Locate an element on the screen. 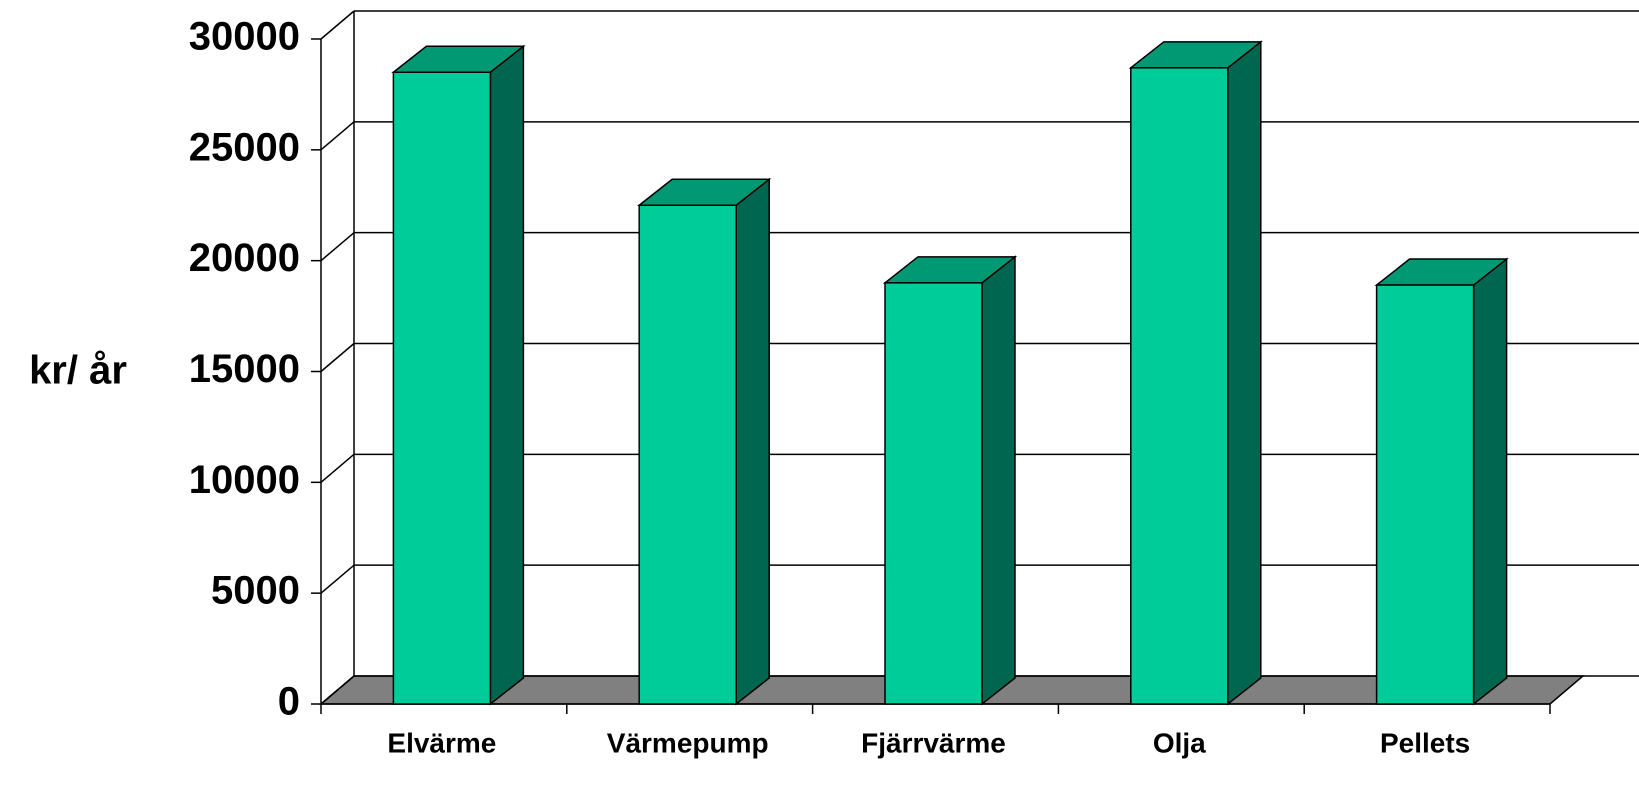  y-tick-label: 5000 is located at coordinates (255, 591).